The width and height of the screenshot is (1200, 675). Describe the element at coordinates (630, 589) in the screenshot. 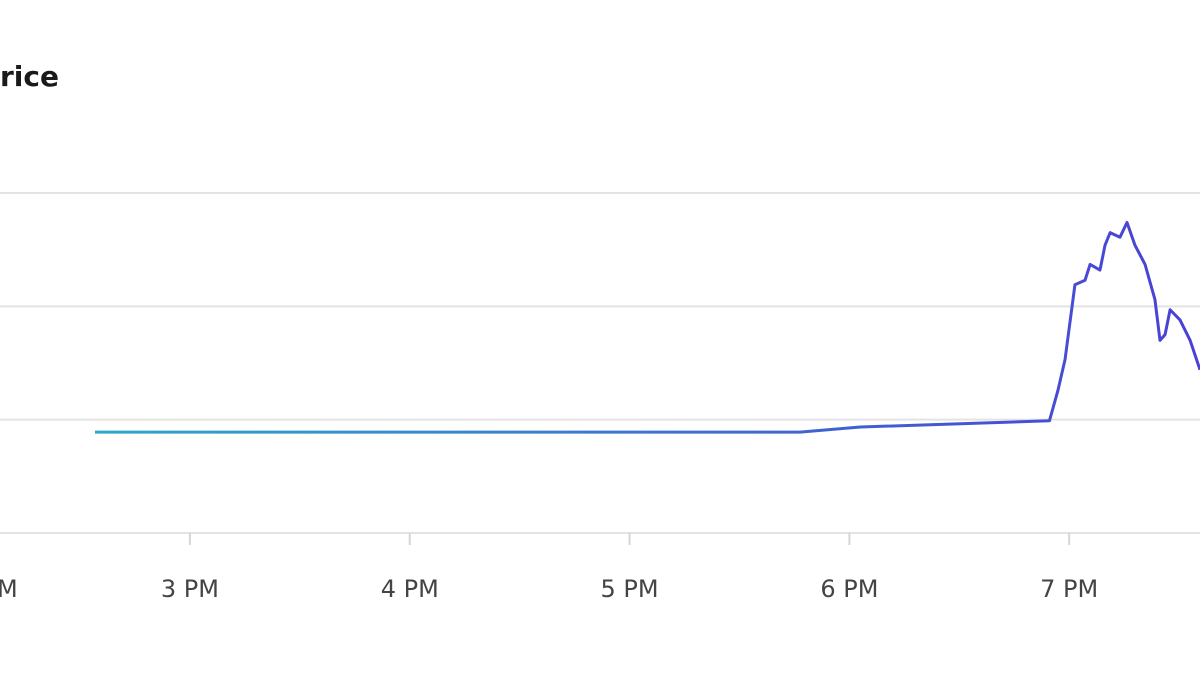

I see `x-tick-label: 5 PM` at that location.